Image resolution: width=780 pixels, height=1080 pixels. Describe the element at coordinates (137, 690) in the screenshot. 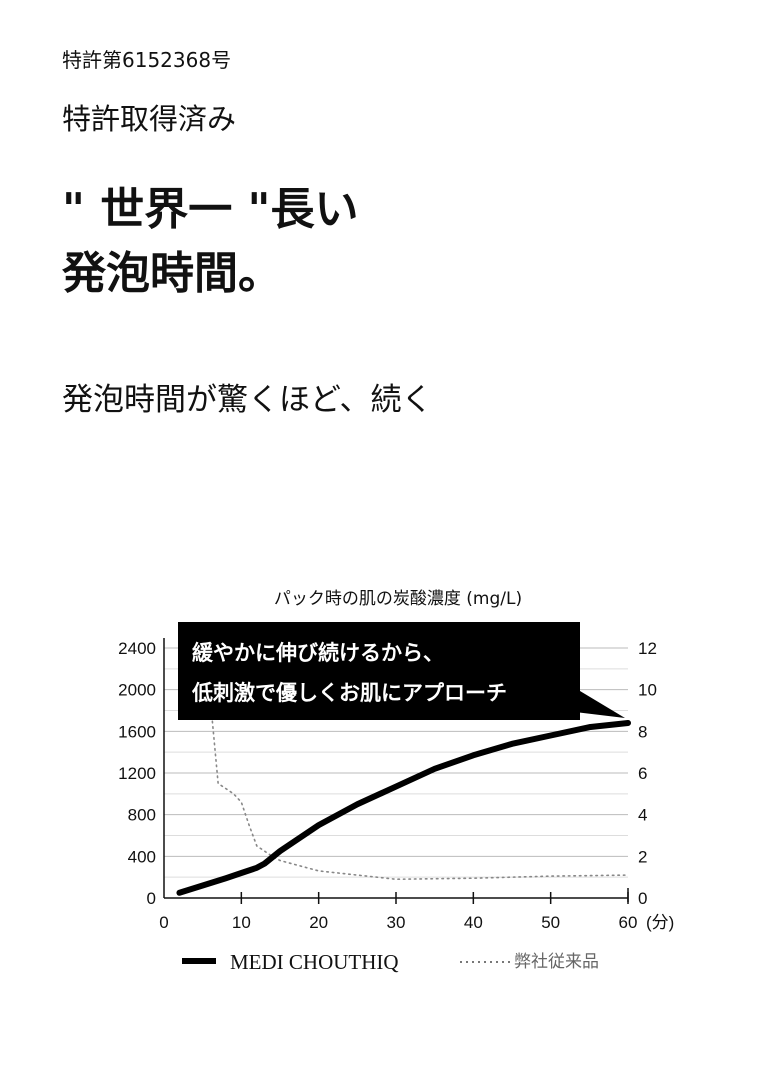

I see `y-left-tick-label: 2000` at that location.